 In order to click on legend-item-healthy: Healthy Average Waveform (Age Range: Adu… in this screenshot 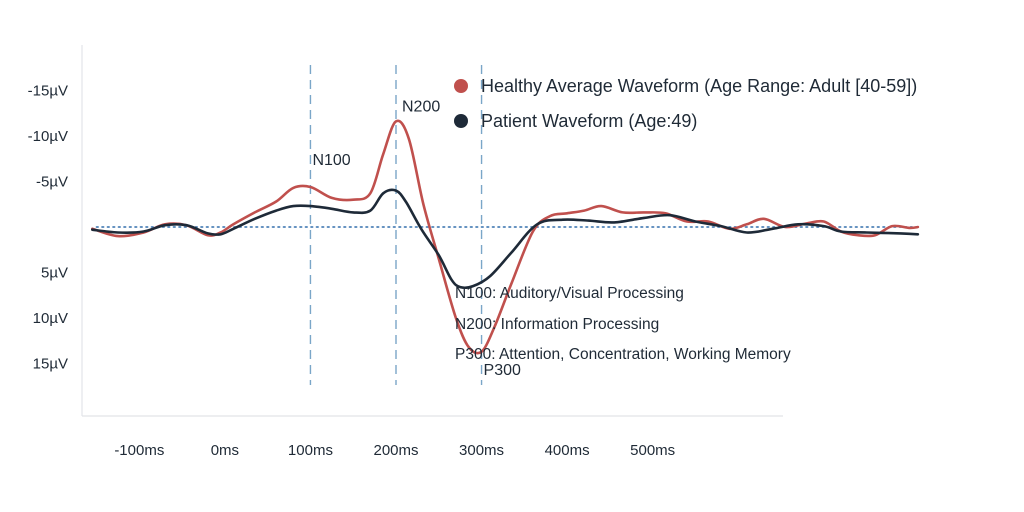, I will do `click(685, 86)`.